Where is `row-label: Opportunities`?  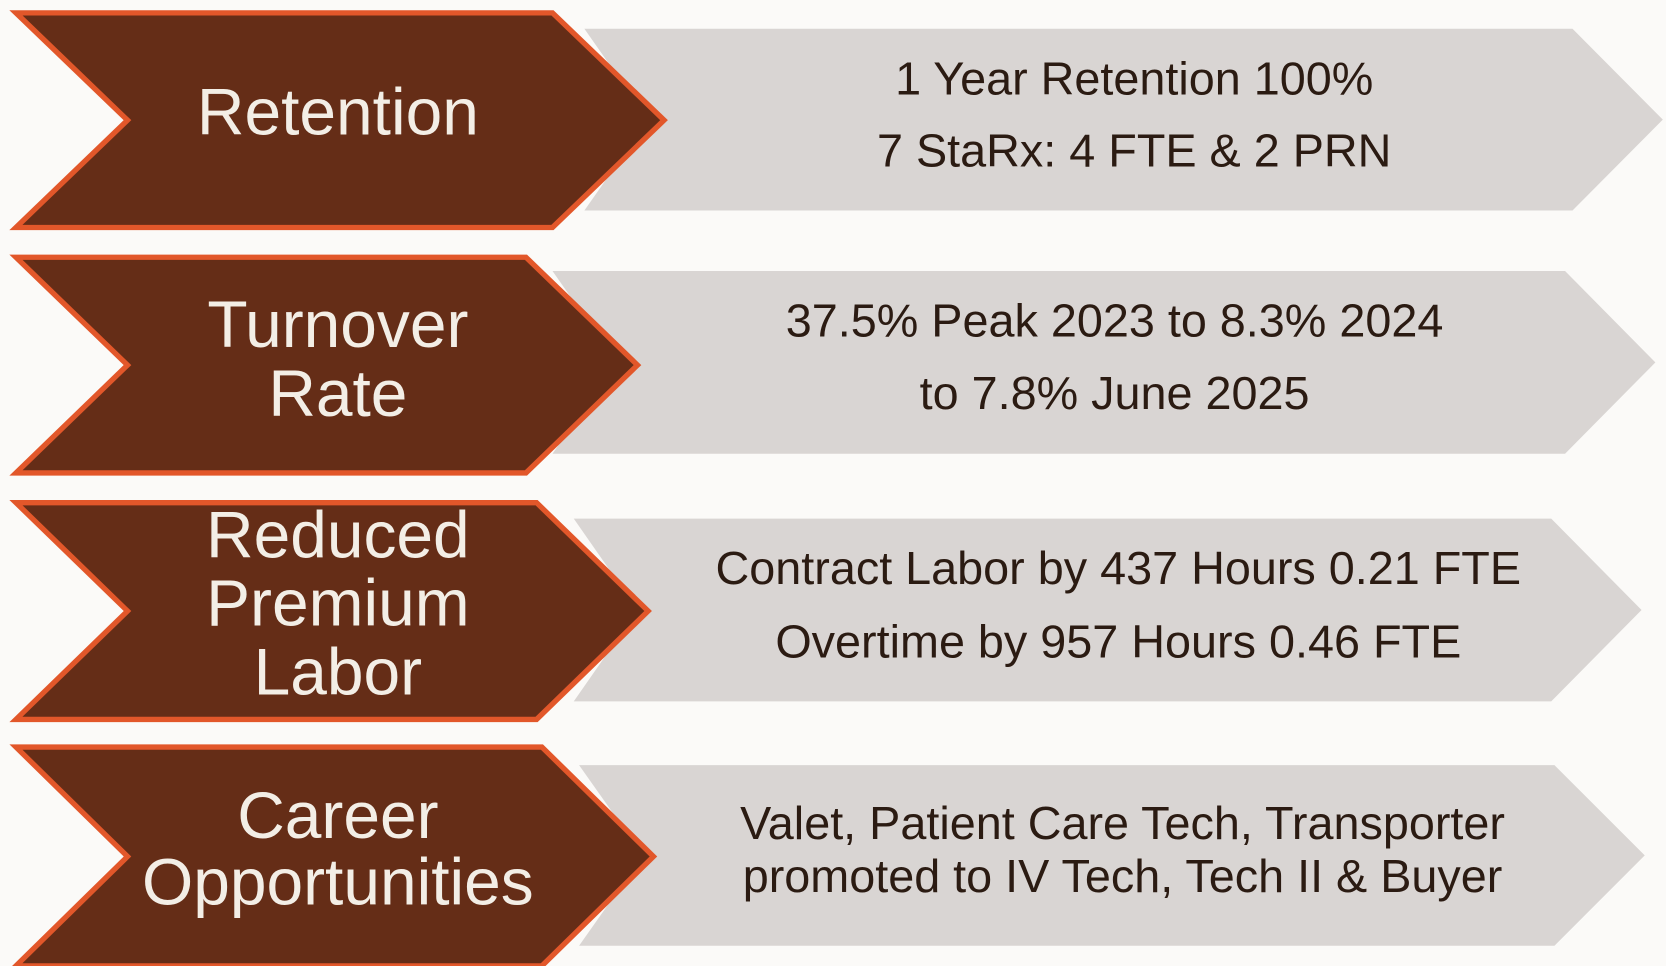 row-label: Opportunities is located at coordinates (338, 882).